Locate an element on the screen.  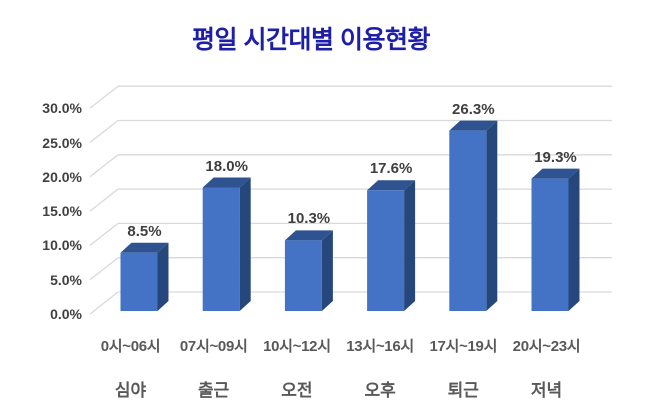
y-axis-tick-label: 30.0% is located at coordinates (62, 108).